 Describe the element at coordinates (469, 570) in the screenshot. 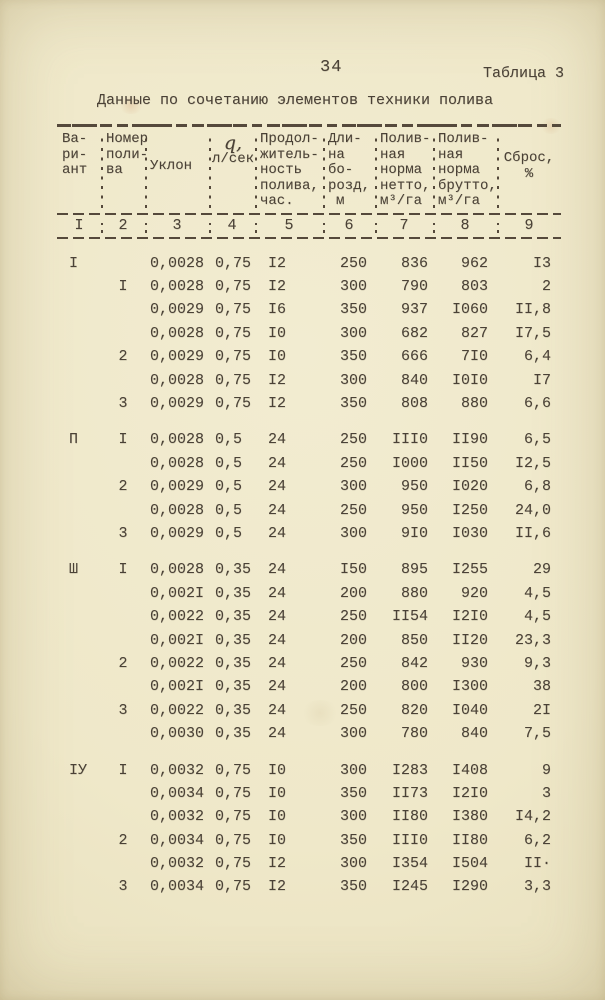

I see `table-cell: I255` at that location.